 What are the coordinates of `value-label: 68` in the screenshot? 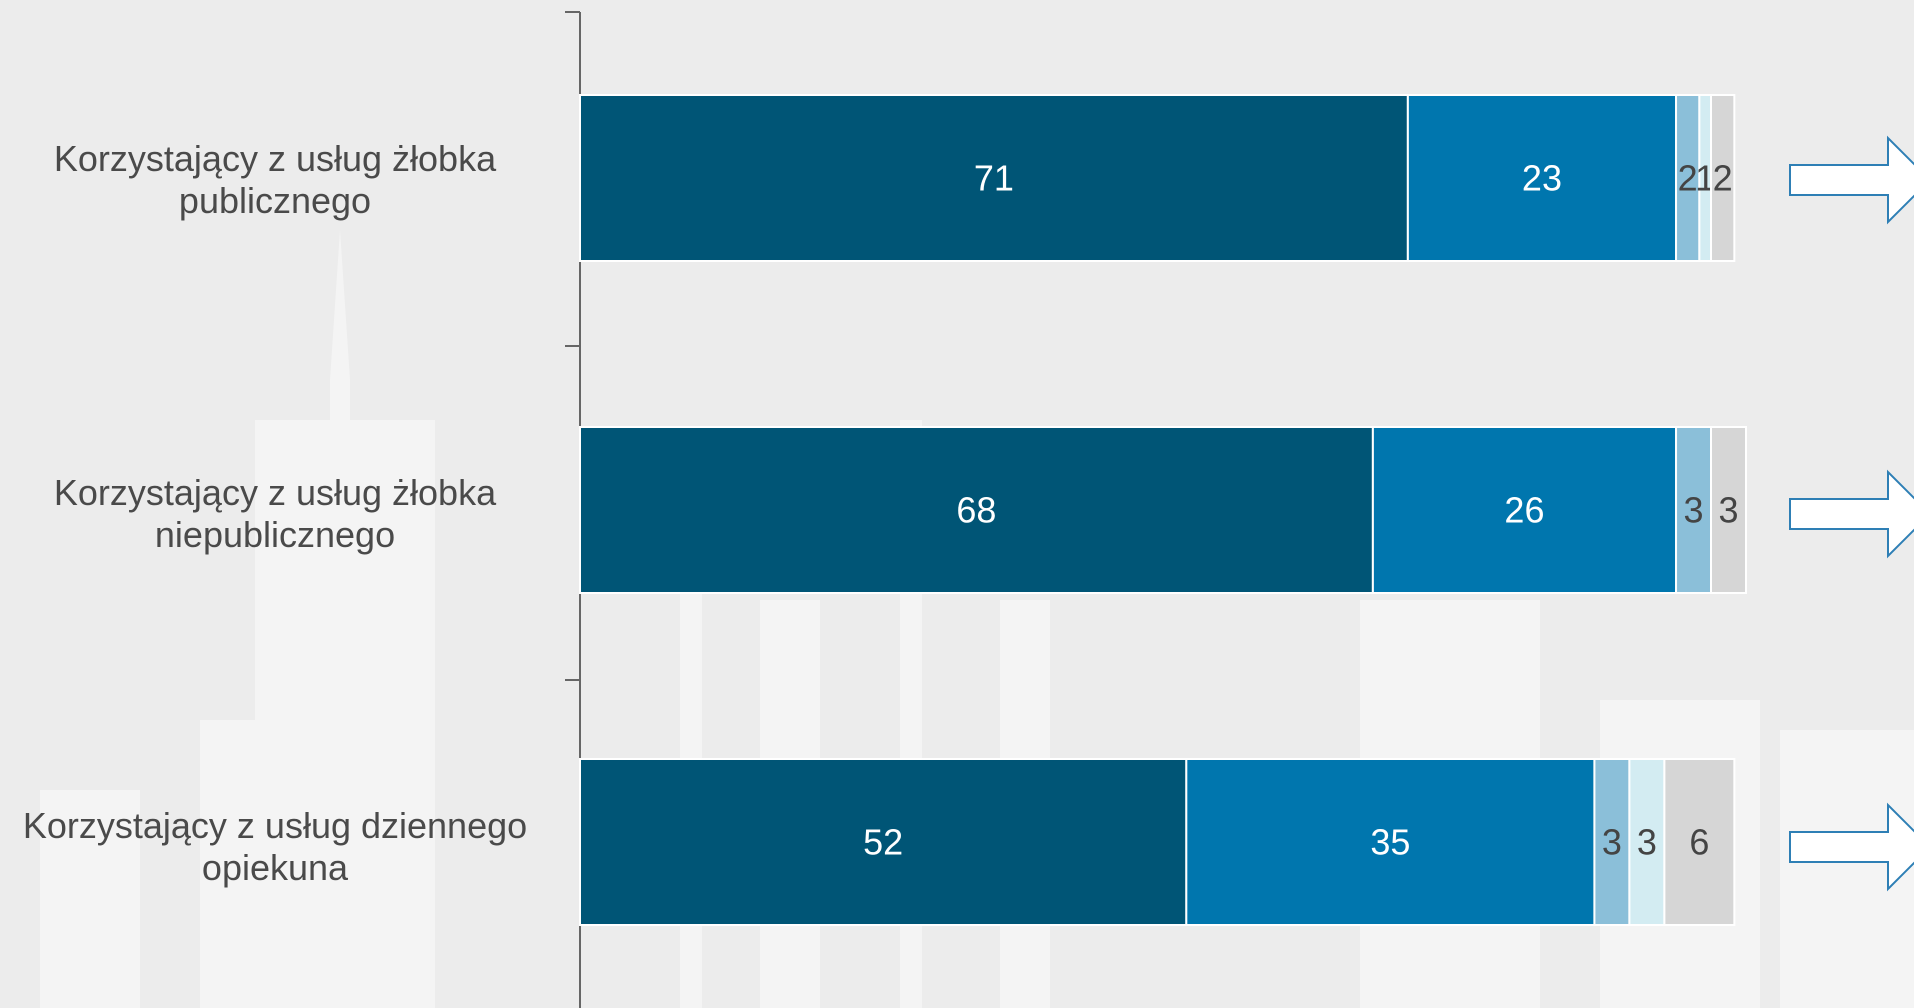 It's located at (976, 510).